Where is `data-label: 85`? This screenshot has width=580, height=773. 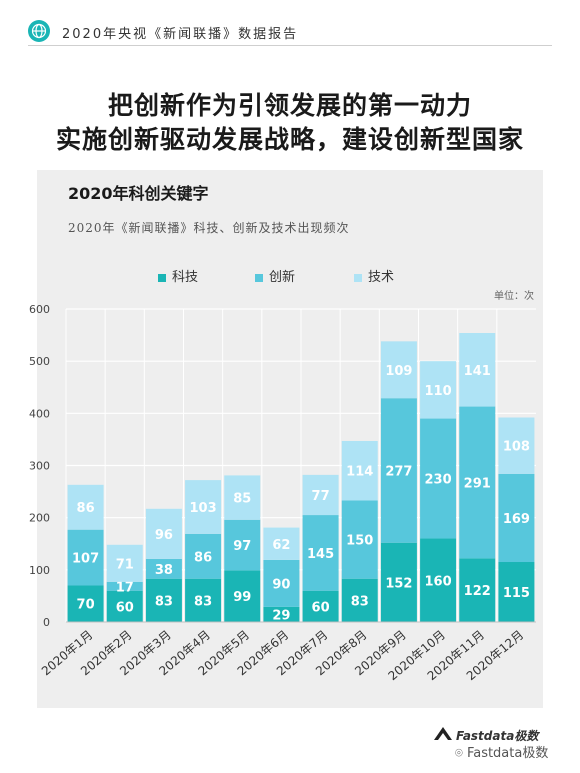 data-label: 85 is located at coordinates (242, 499).